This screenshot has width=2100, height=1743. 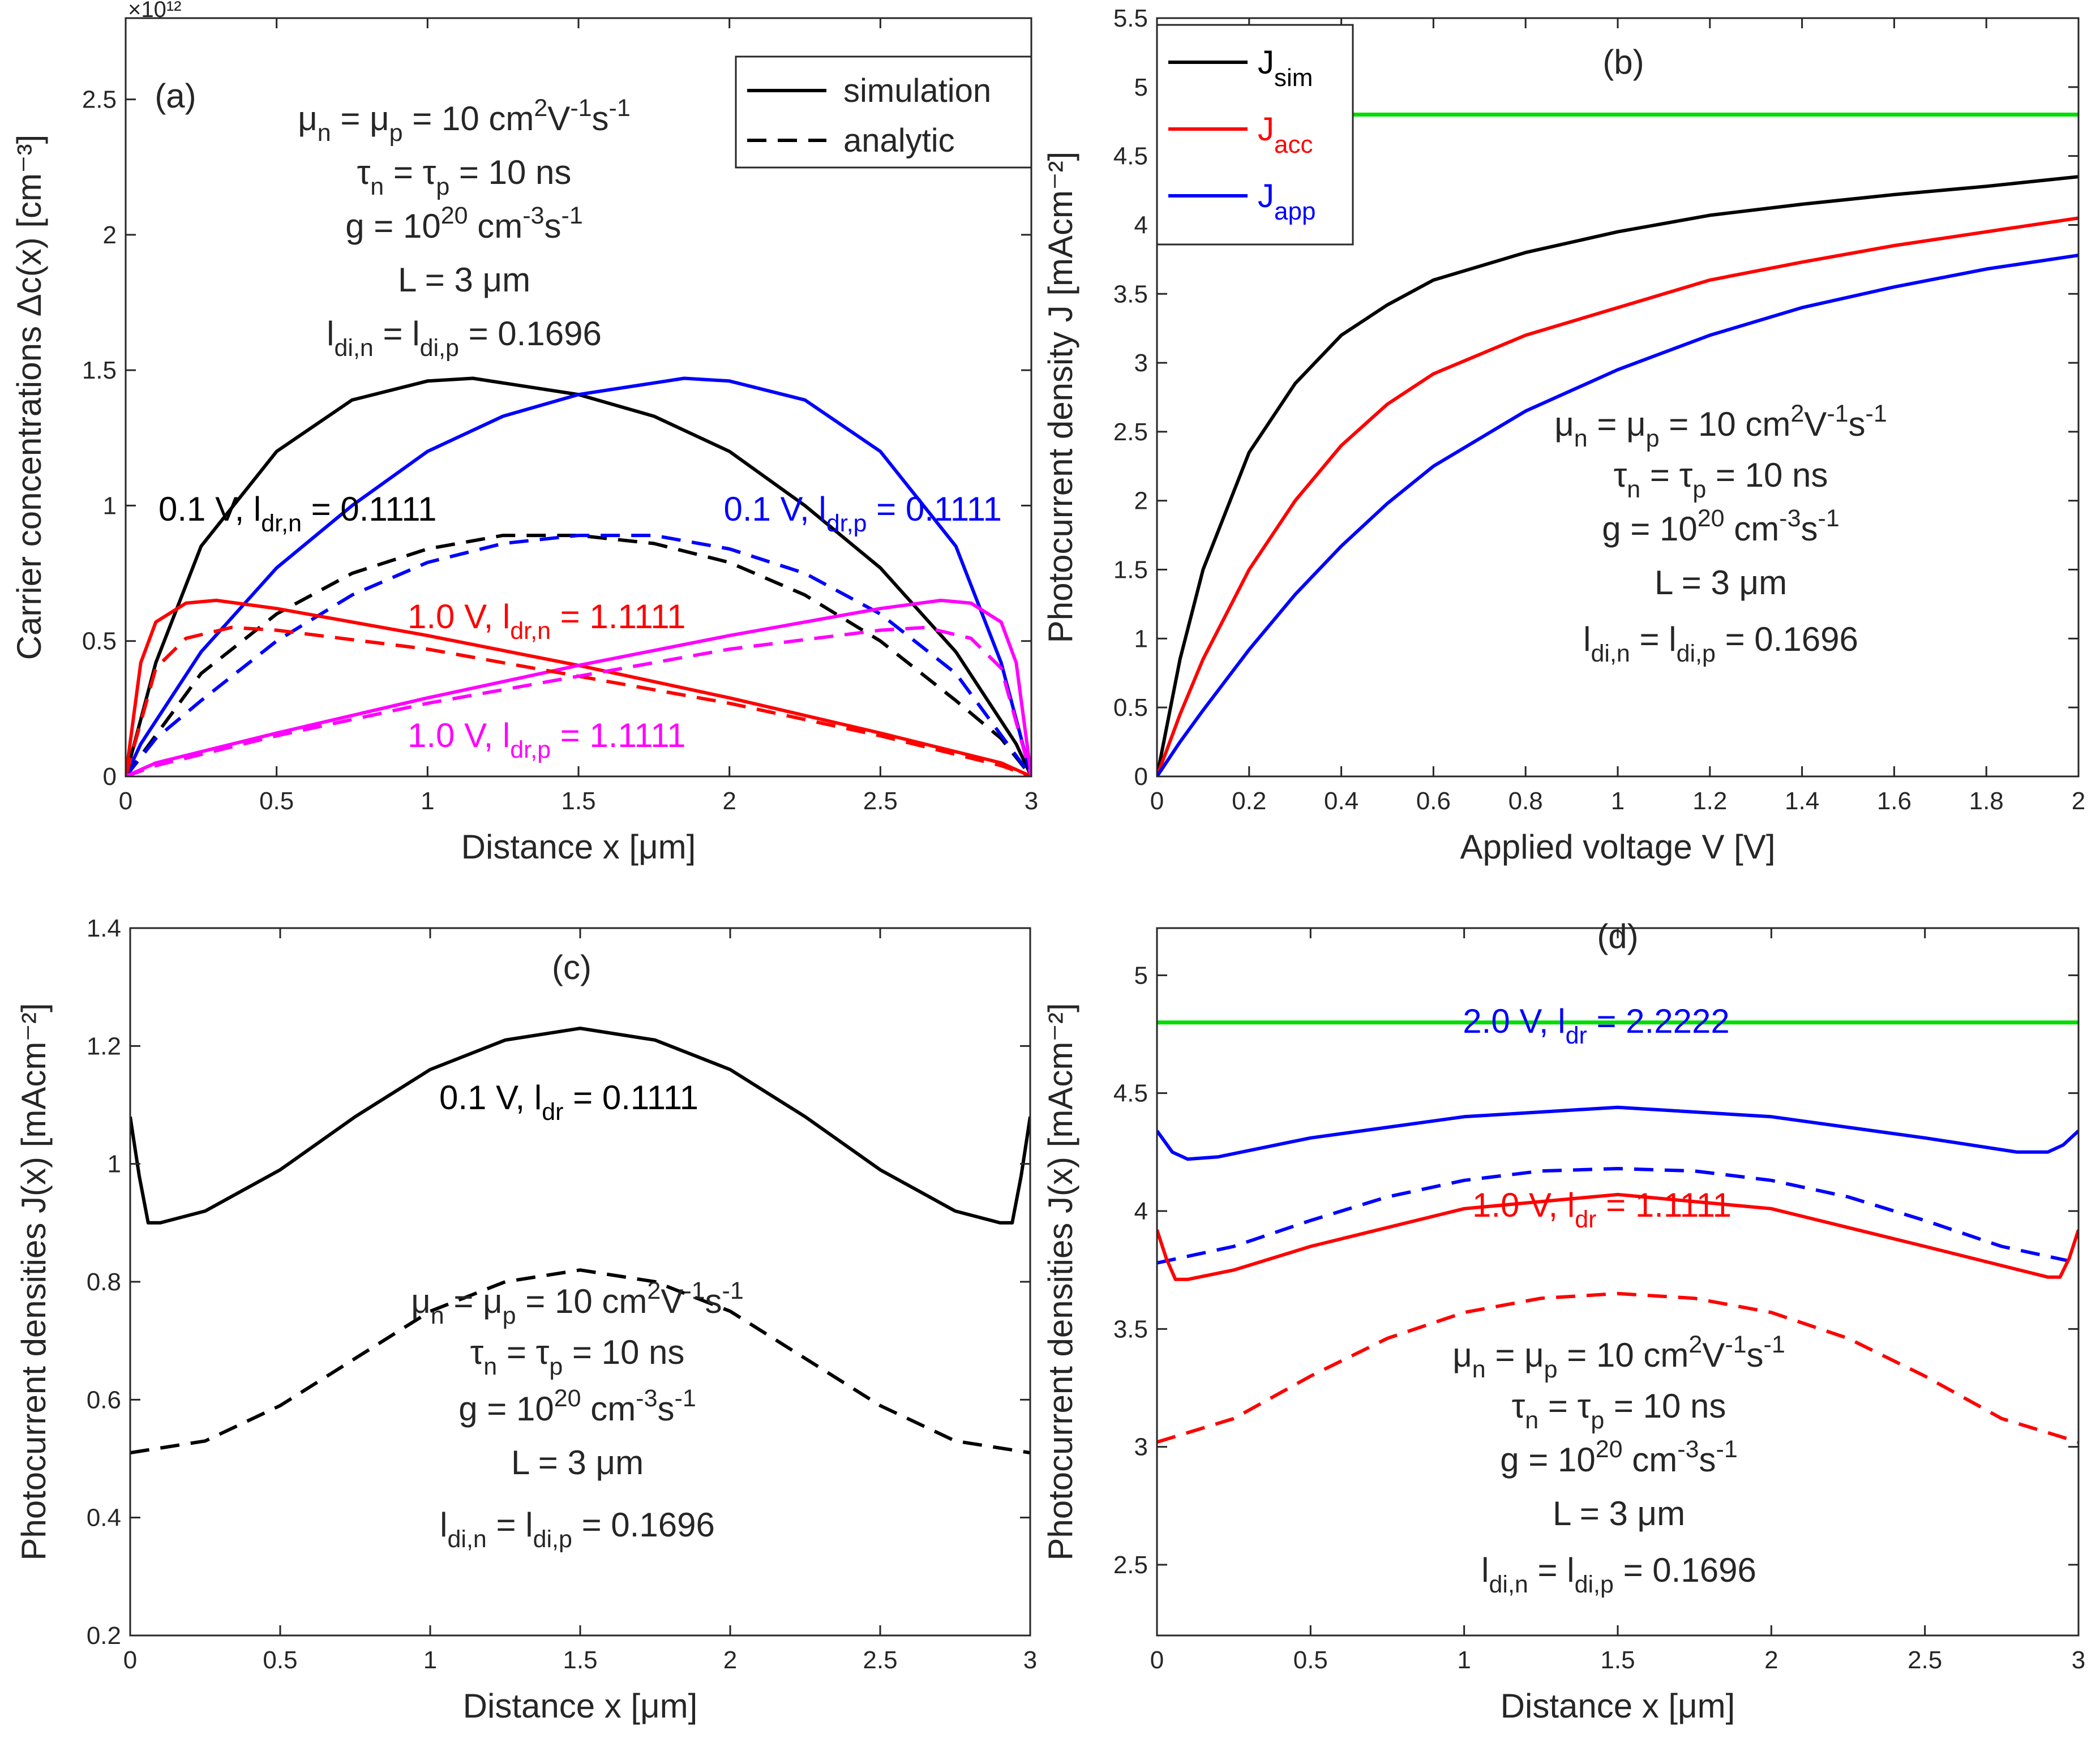 What do you see at coordinates (125, 801) in the screenshot?
I see `x-tick-label: 0` at bounding box center [125, 801].